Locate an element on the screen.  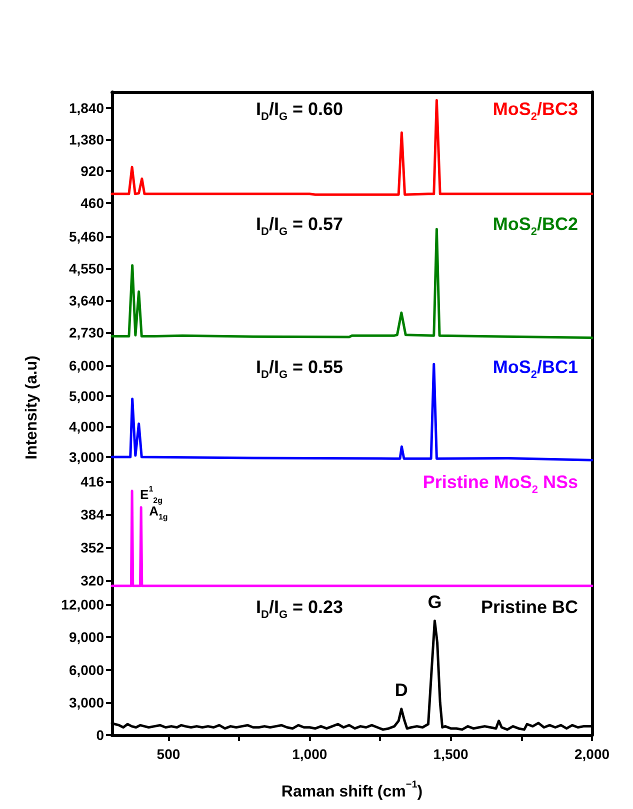
y-tick-label: 320 is located at coordinates (92, 580).